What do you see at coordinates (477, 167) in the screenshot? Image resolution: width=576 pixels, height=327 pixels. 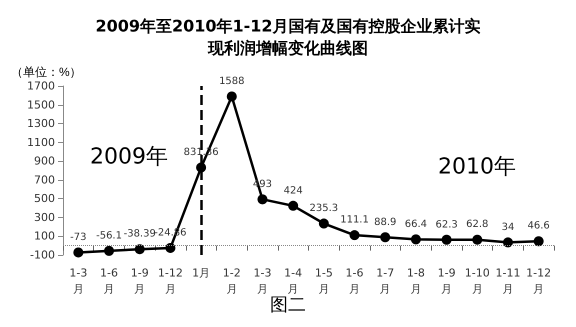 I see `annotation: 2010年` at bounding box center [477, 167].